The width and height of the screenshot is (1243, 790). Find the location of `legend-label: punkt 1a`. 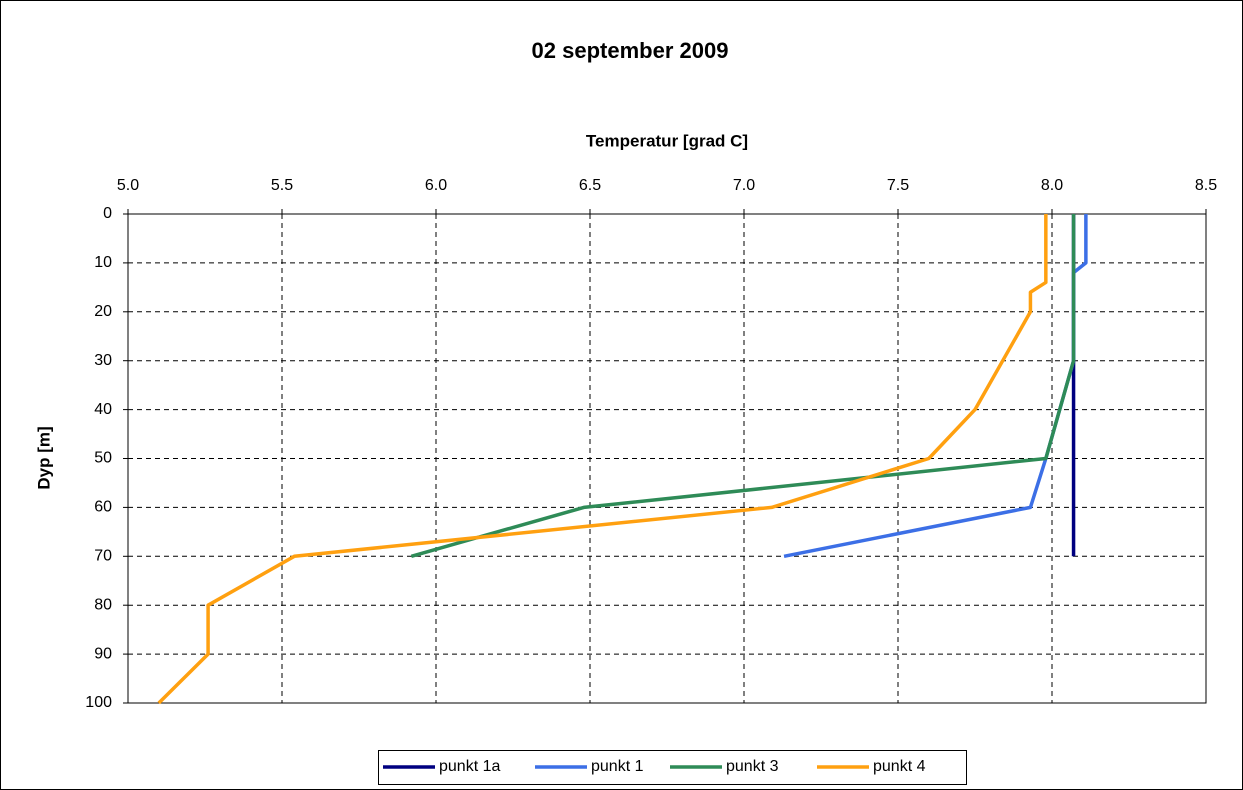

legend-label: punkt 1a is located at coordinates (469, 766).